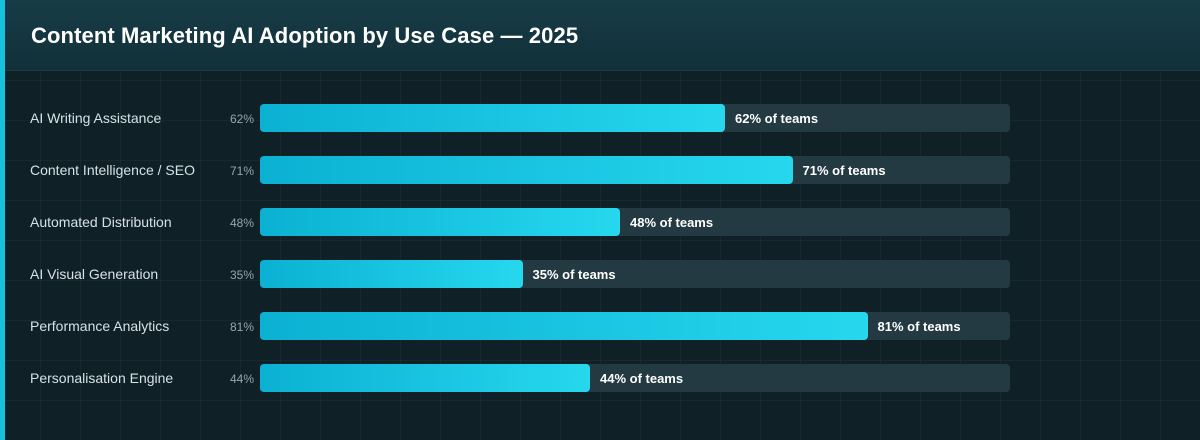 Image resolution: width=1200 pixels, height=440 pixels. What do you see at coordinates (242, 119) in the screenshot?
I see `value-tick-label: 62%` at bounding box center [242, 119].